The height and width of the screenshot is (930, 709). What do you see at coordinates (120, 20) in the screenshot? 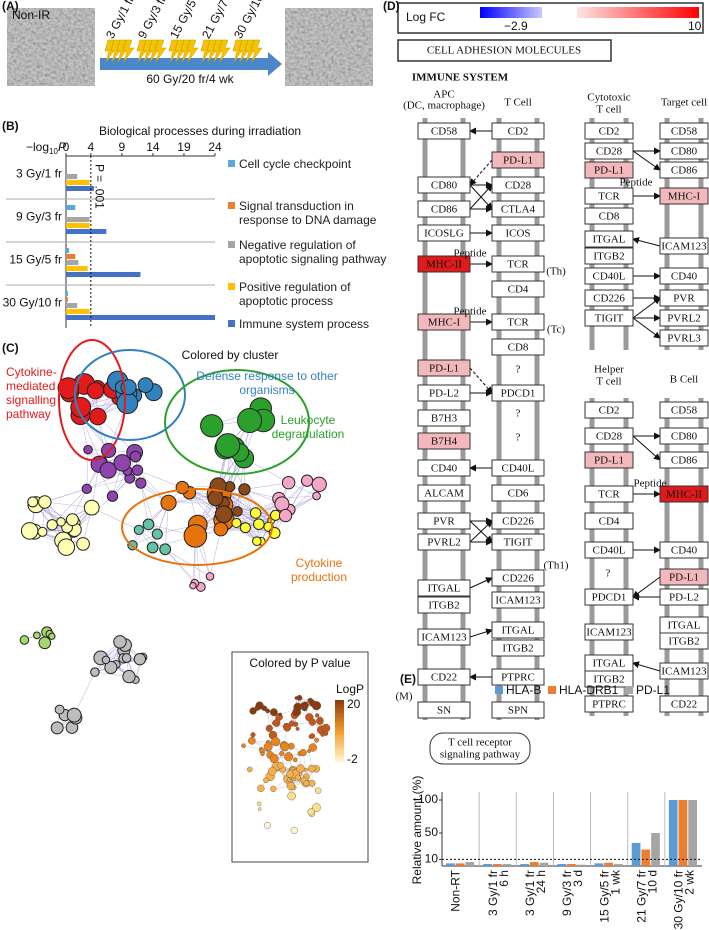
I see `dose-label: 3 Gy/1 fr` at bounding box center [120, 20].